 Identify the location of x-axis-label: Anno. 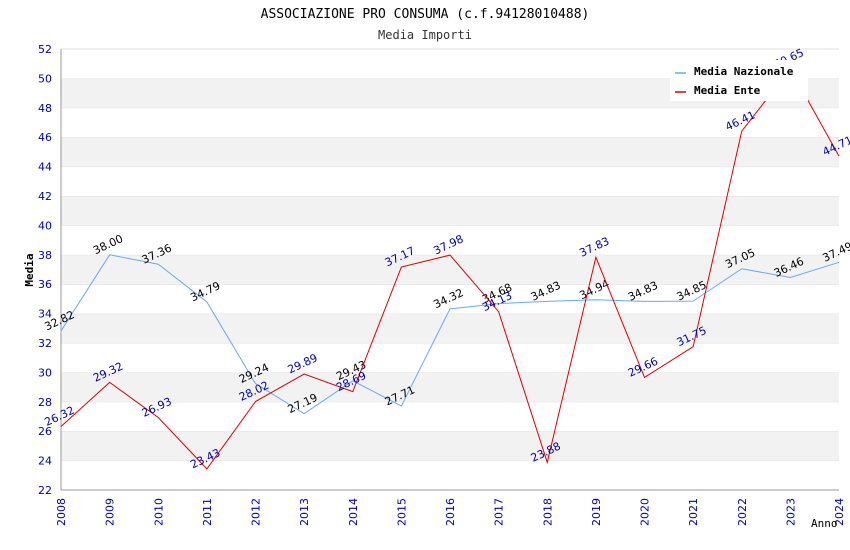
(824, 523).